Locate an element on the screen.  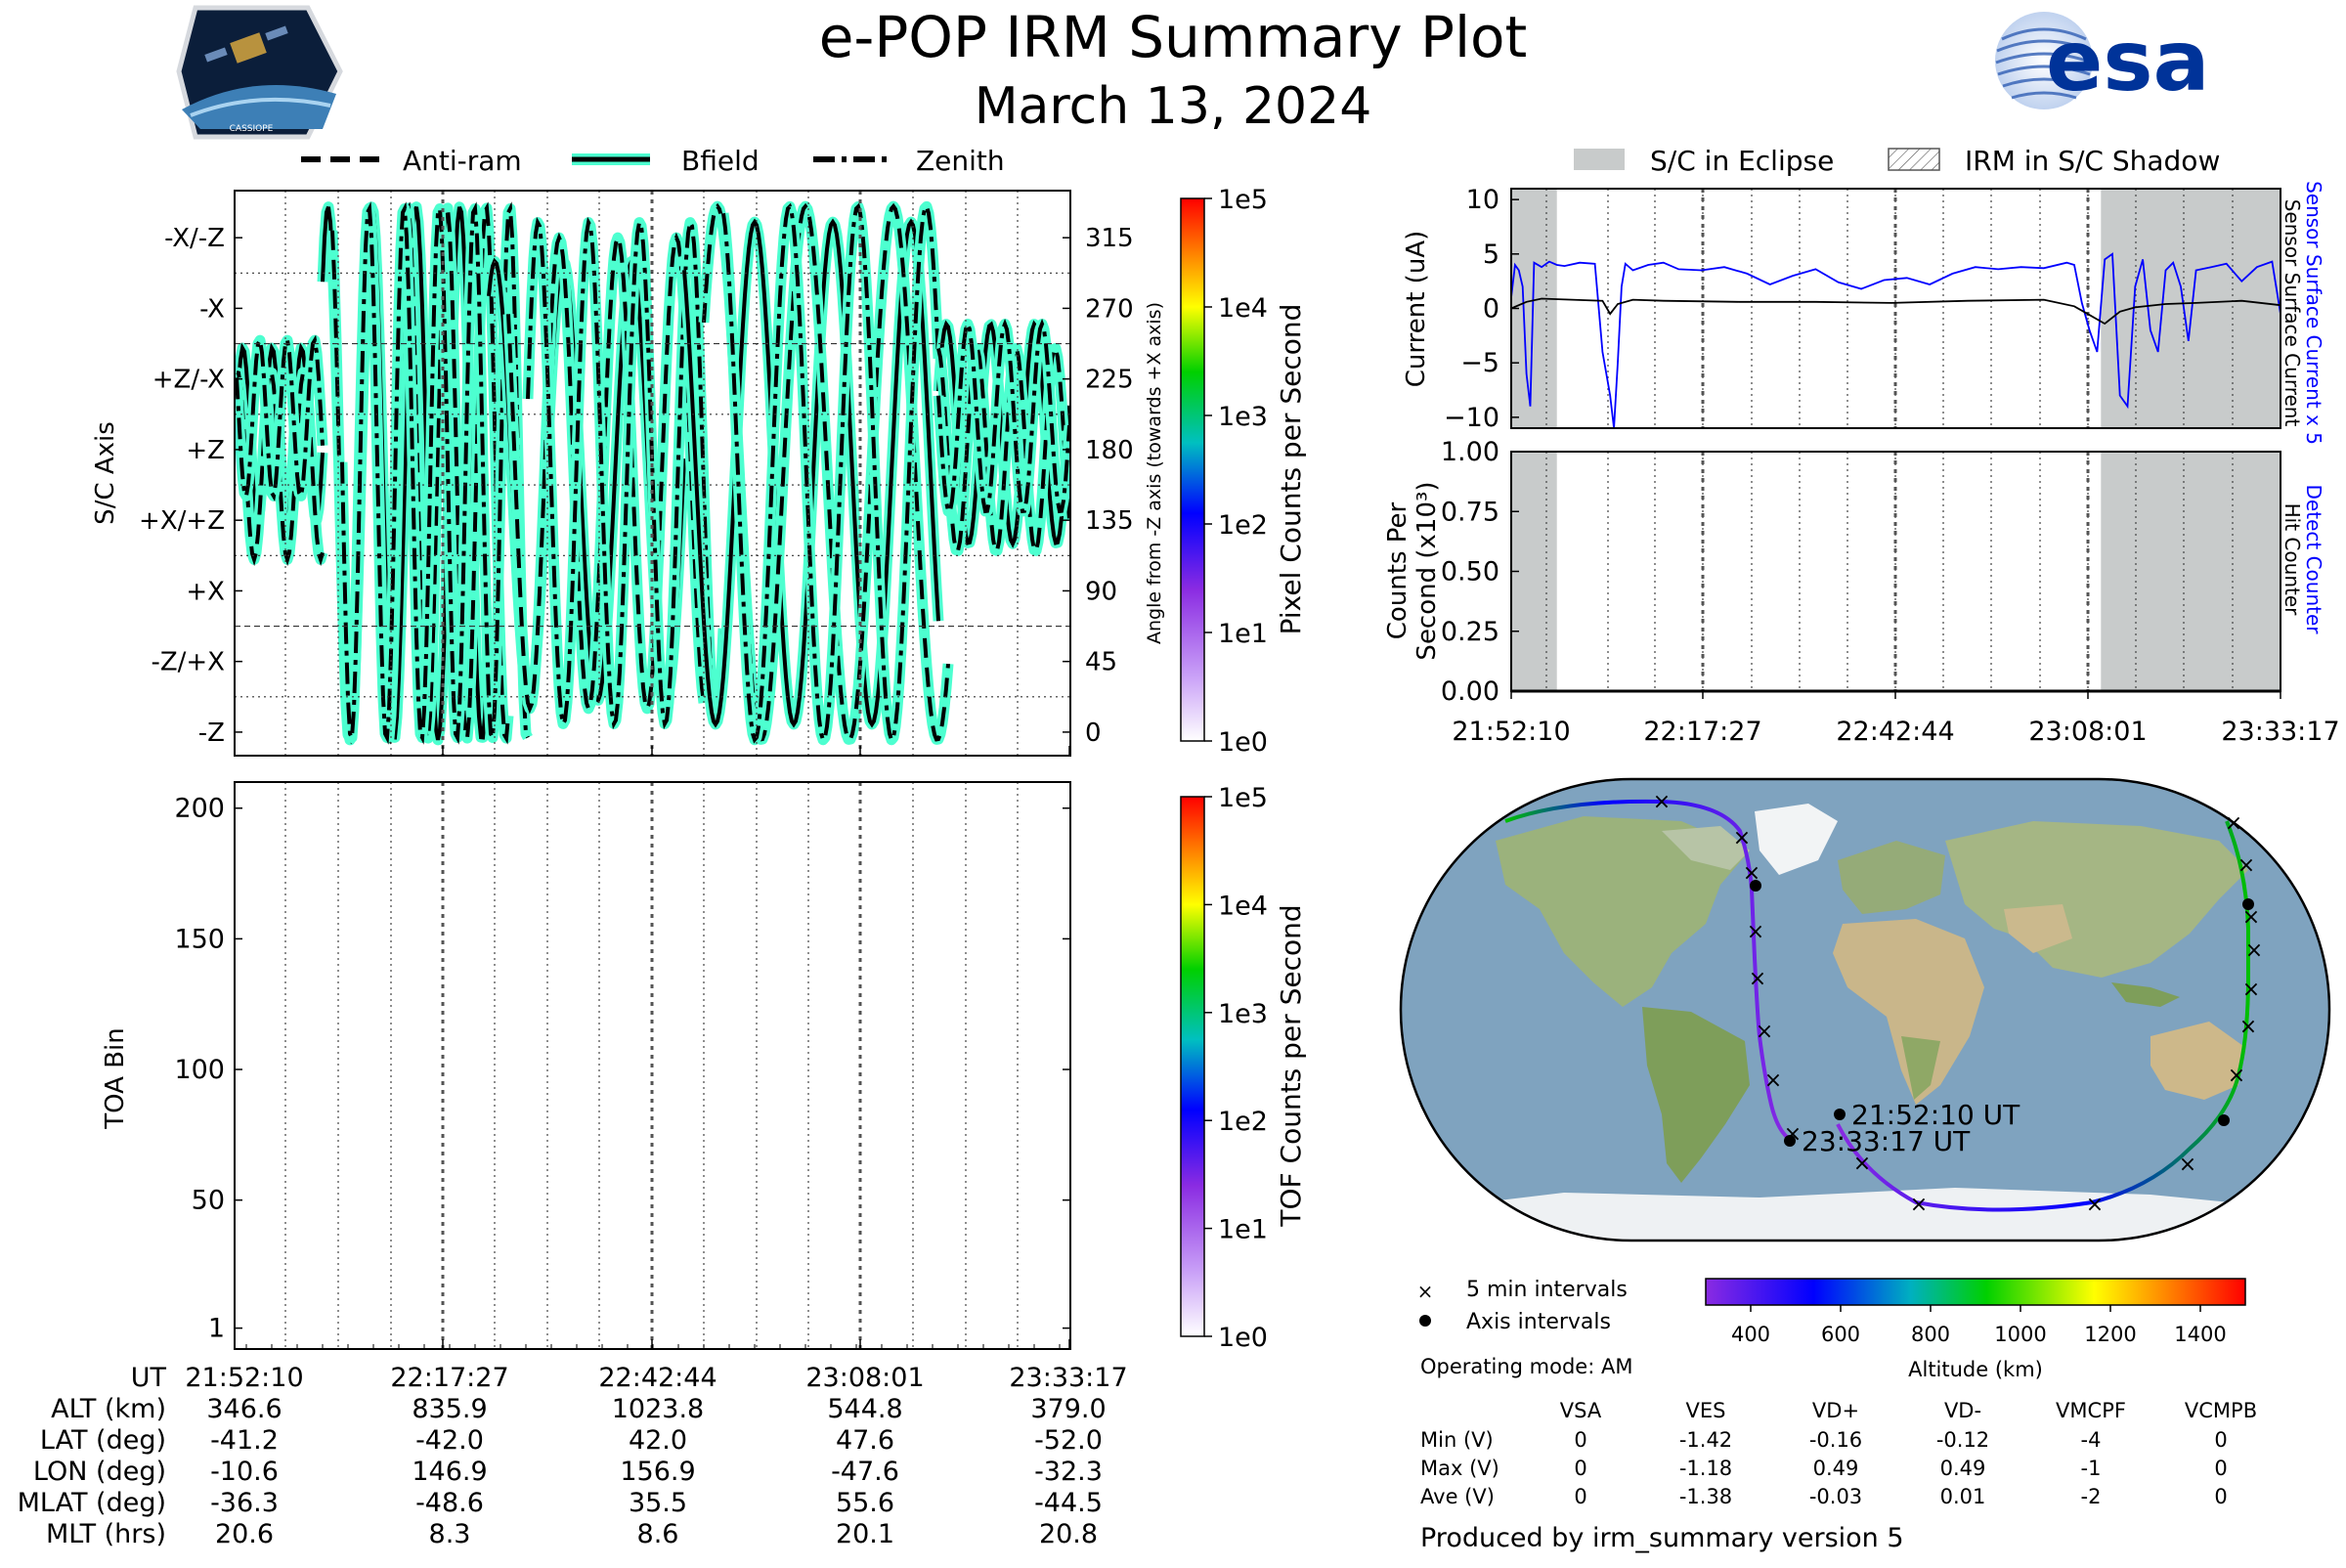
map-legend: × 5 min intervals Axis intervals is located at coordinates (1523, 1306).